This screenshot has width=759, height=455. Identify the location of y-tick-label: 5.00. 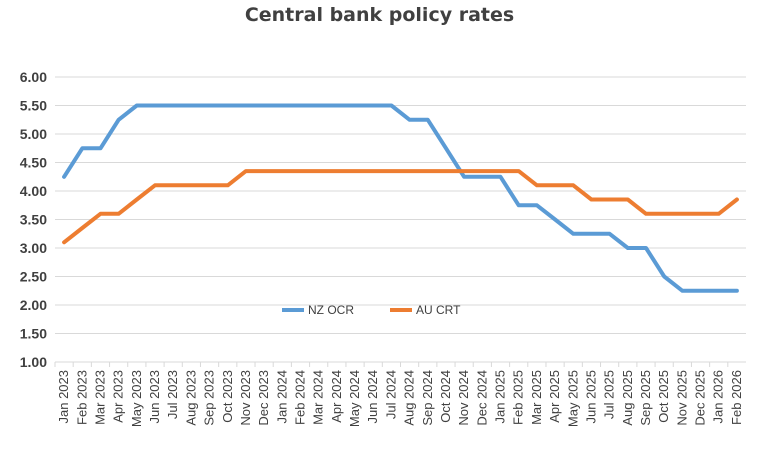
(33, 134).